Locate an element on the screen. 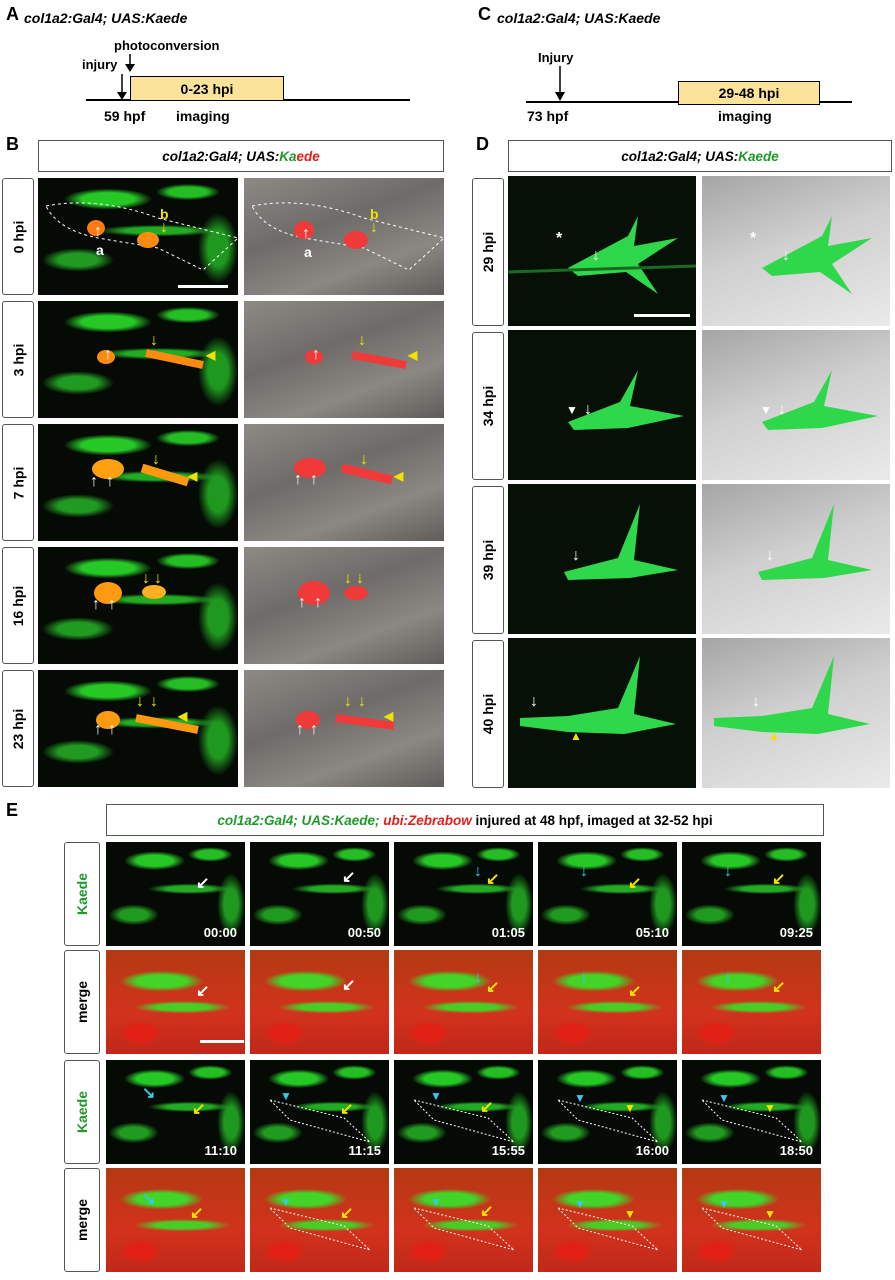  white-arrowhead: ▼ is located at coordinates (766, 410).